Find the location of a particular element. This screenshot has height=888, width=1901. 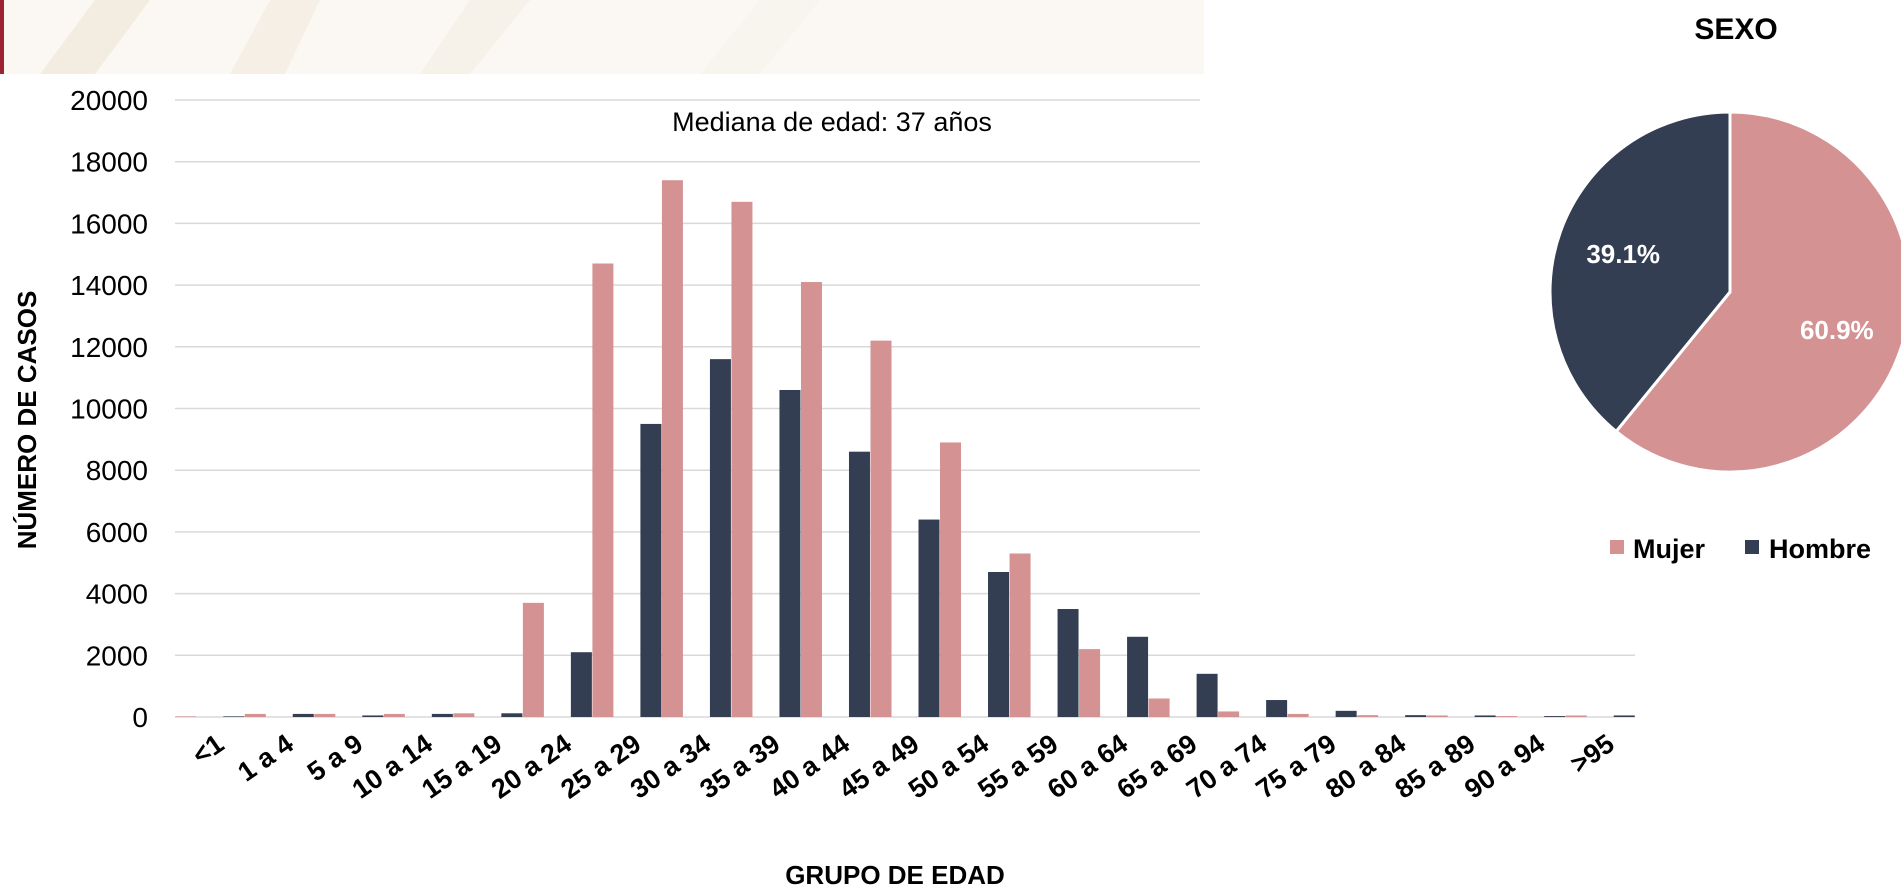

x-tick-label: 55 a 59 is located at coordinates (1017, 766).